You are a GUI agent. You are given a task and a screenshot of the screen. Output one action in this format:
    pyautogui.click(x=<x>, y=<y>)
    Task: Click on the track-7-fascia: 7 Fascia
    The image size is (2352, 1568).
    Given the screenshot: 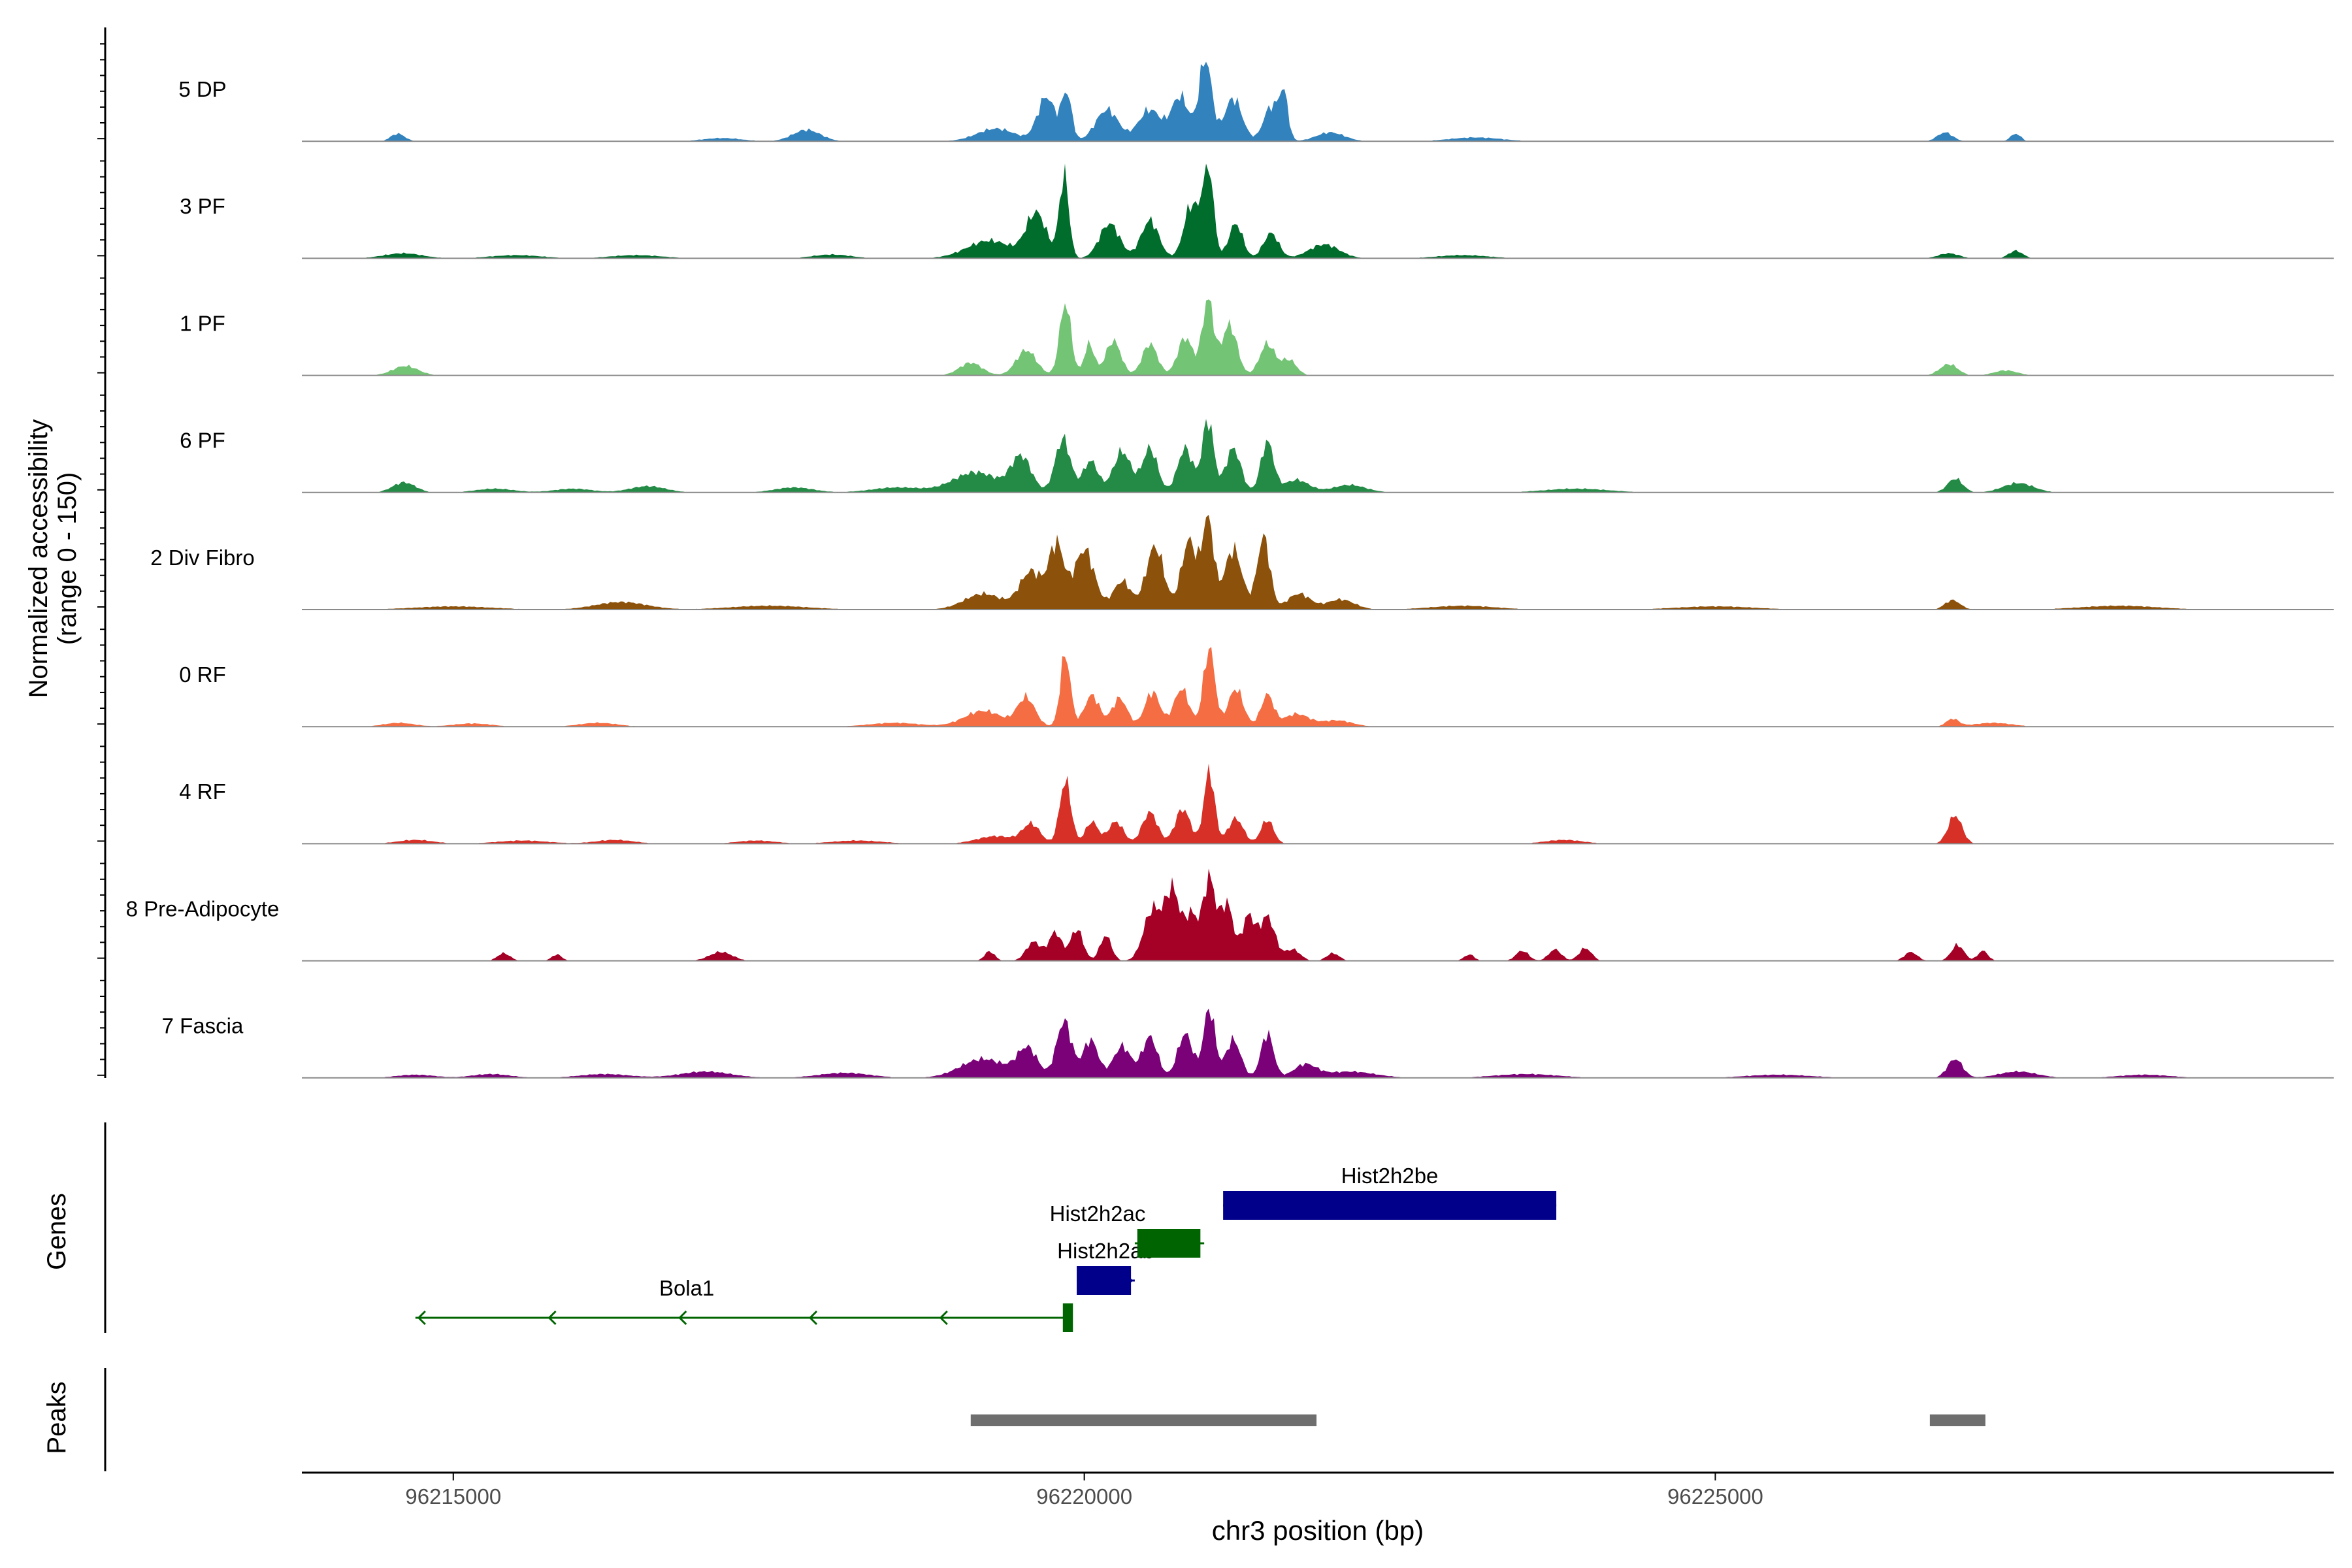 What is the action you would take?
    pyautogui.click(x=1248, y=1043)
    